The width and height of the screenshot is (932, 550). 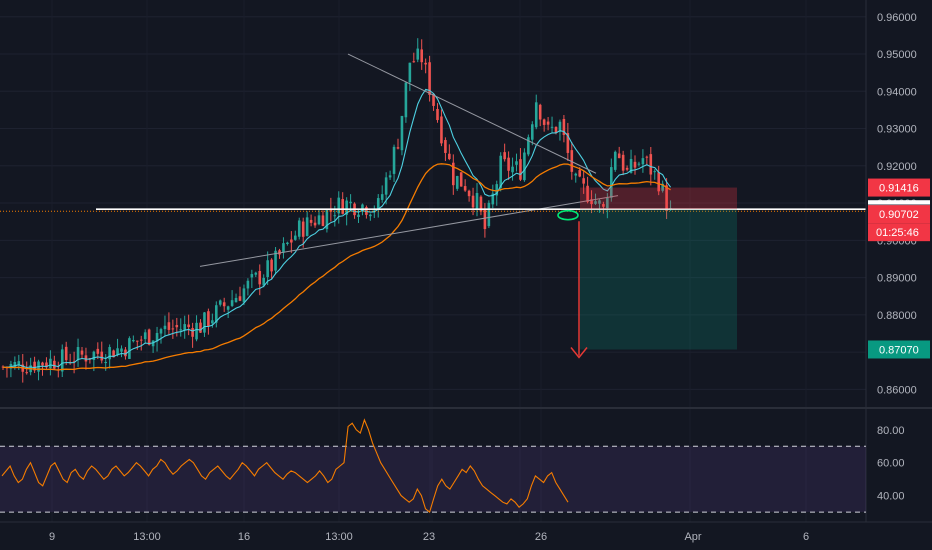 What do you see at coordinates (897, 92) in the screenshot?
I see `price-tick-label: 0.94000` at bounding box center [897, 92].